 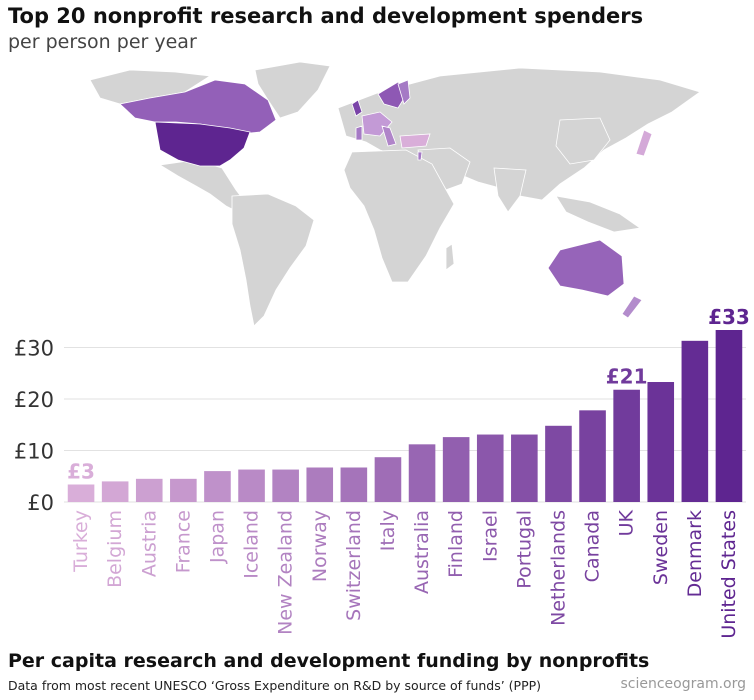 I want to click on land-china-east, so click(x=583, y=141).